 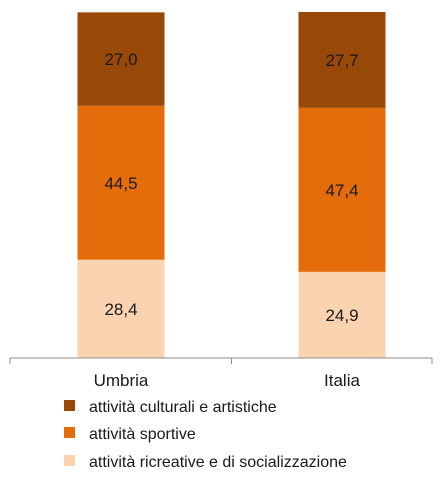 I want to click on x-tick-label-umbria: Umbria, so click(x=121, y=380).